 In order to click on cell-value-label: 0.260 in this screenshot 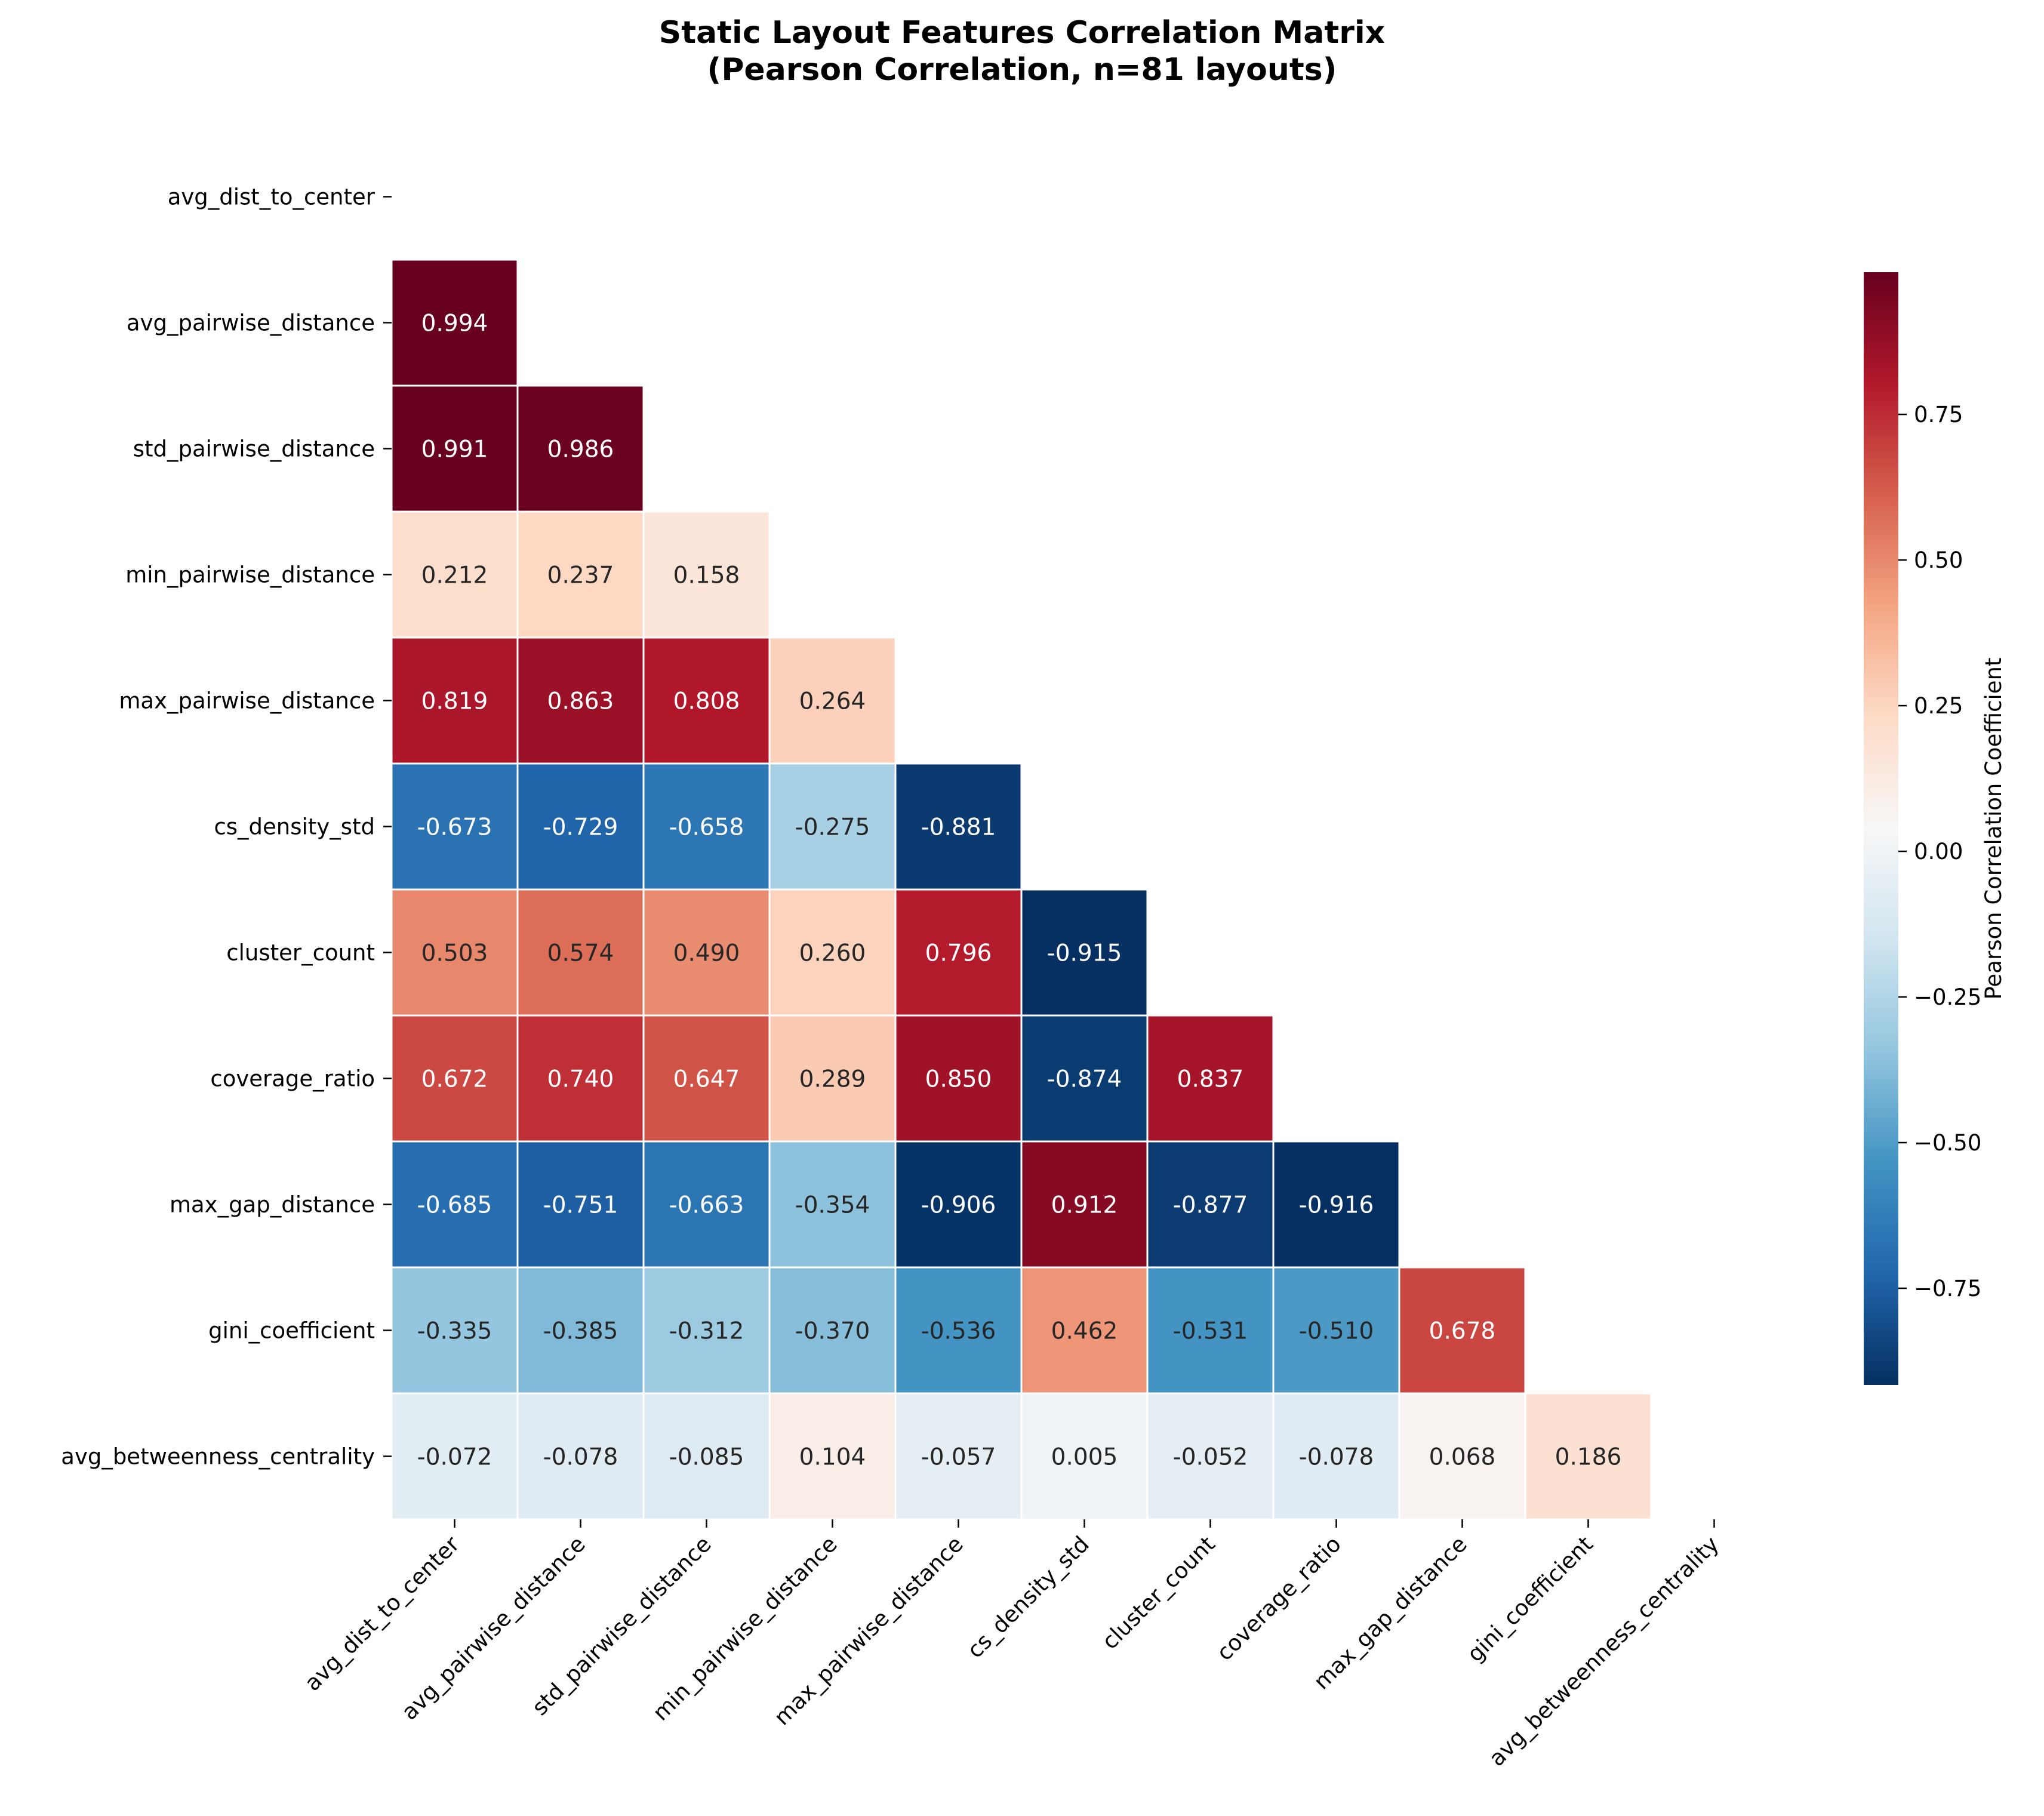, I will do `click(832, 954)`.